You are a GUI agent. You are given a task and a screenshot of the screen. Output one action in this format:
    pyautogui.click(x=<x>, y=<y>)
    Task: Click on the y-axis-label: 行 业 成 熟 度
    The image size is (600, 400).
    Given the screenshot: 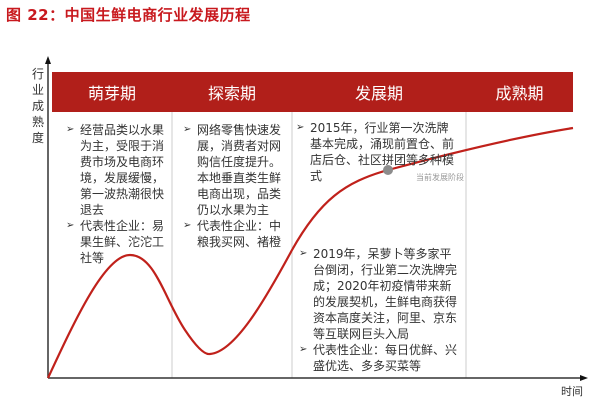 What is the action you would take?
    pyautogui.click(x=38, y=106)
    